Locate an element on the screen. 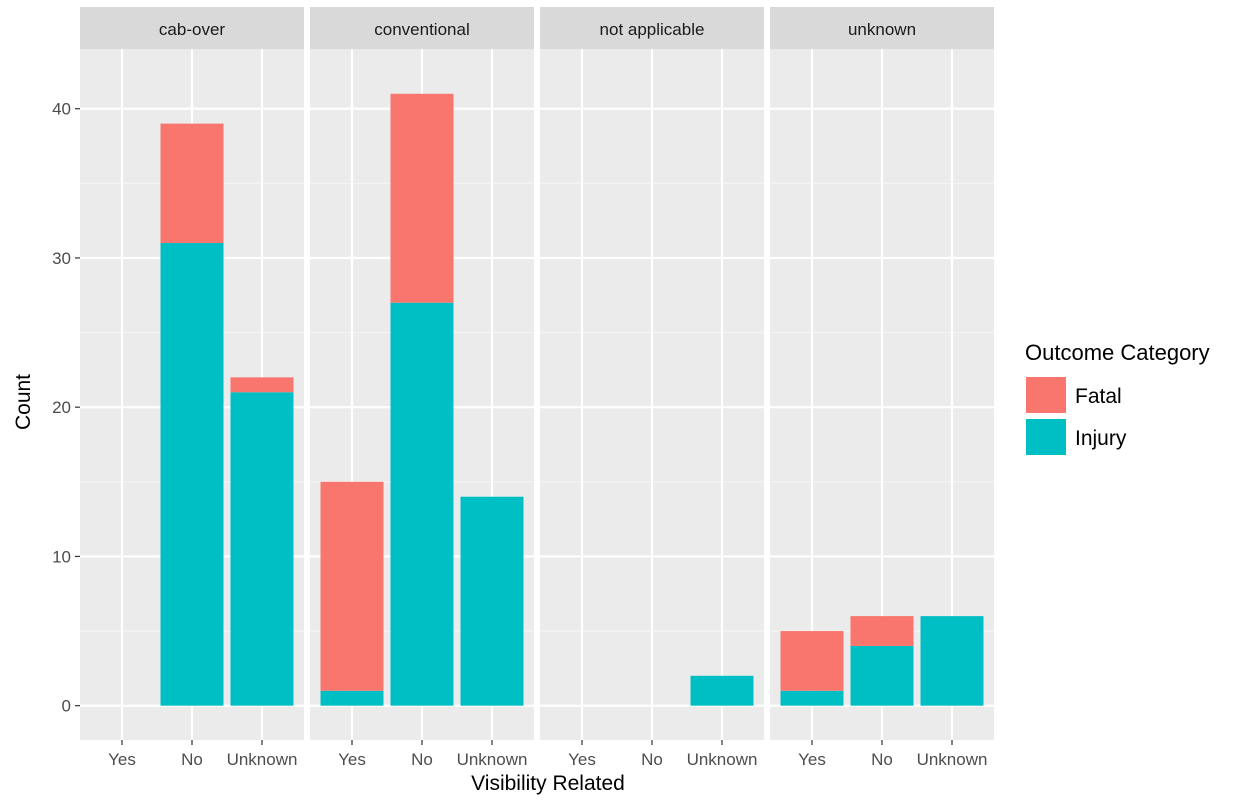 This screenshot has width=1257, height=804. y-tick-label: 30 is located at coordinates (61, 258).